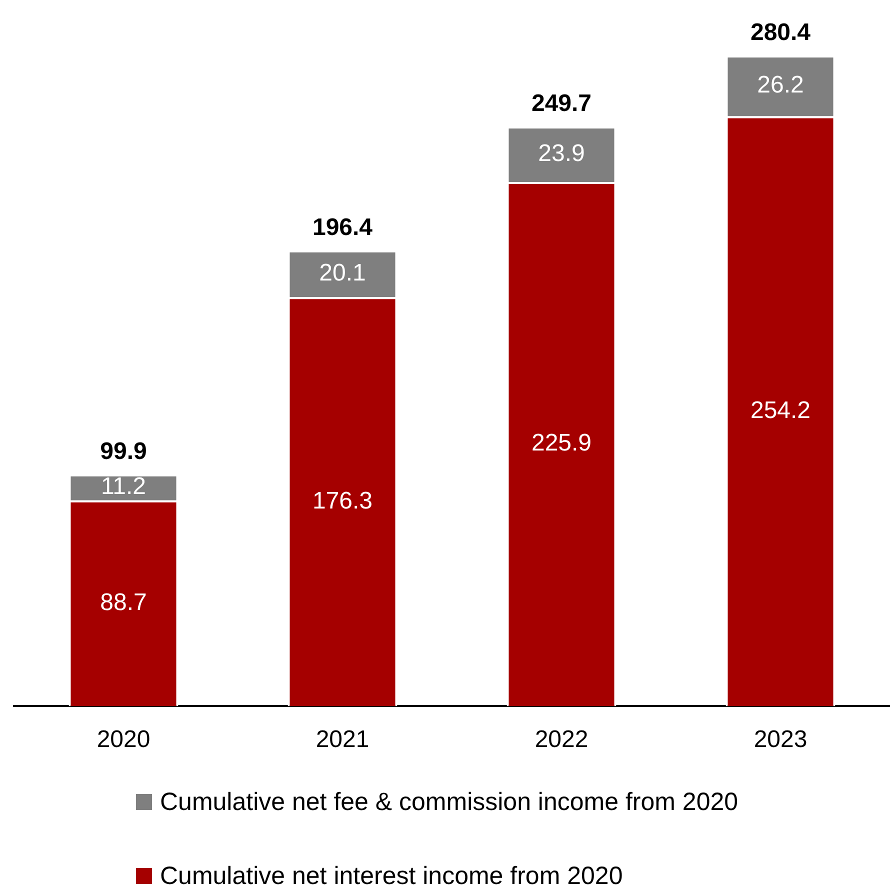 The image size is (890, 888). I want to click on x-tick-label: 2020, so click(123, 740).